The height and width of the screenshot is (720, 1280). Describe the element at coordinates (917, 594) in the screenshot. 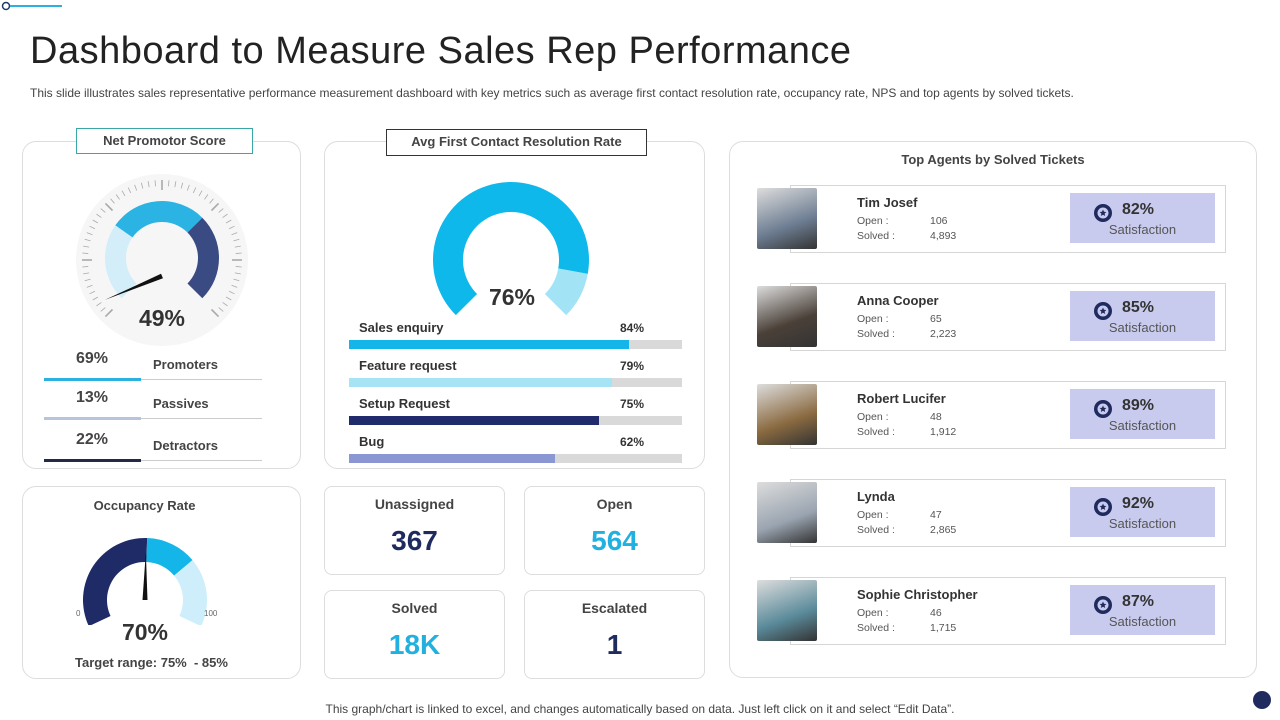

I see `agent-name: Sophie Christopher` at that location.